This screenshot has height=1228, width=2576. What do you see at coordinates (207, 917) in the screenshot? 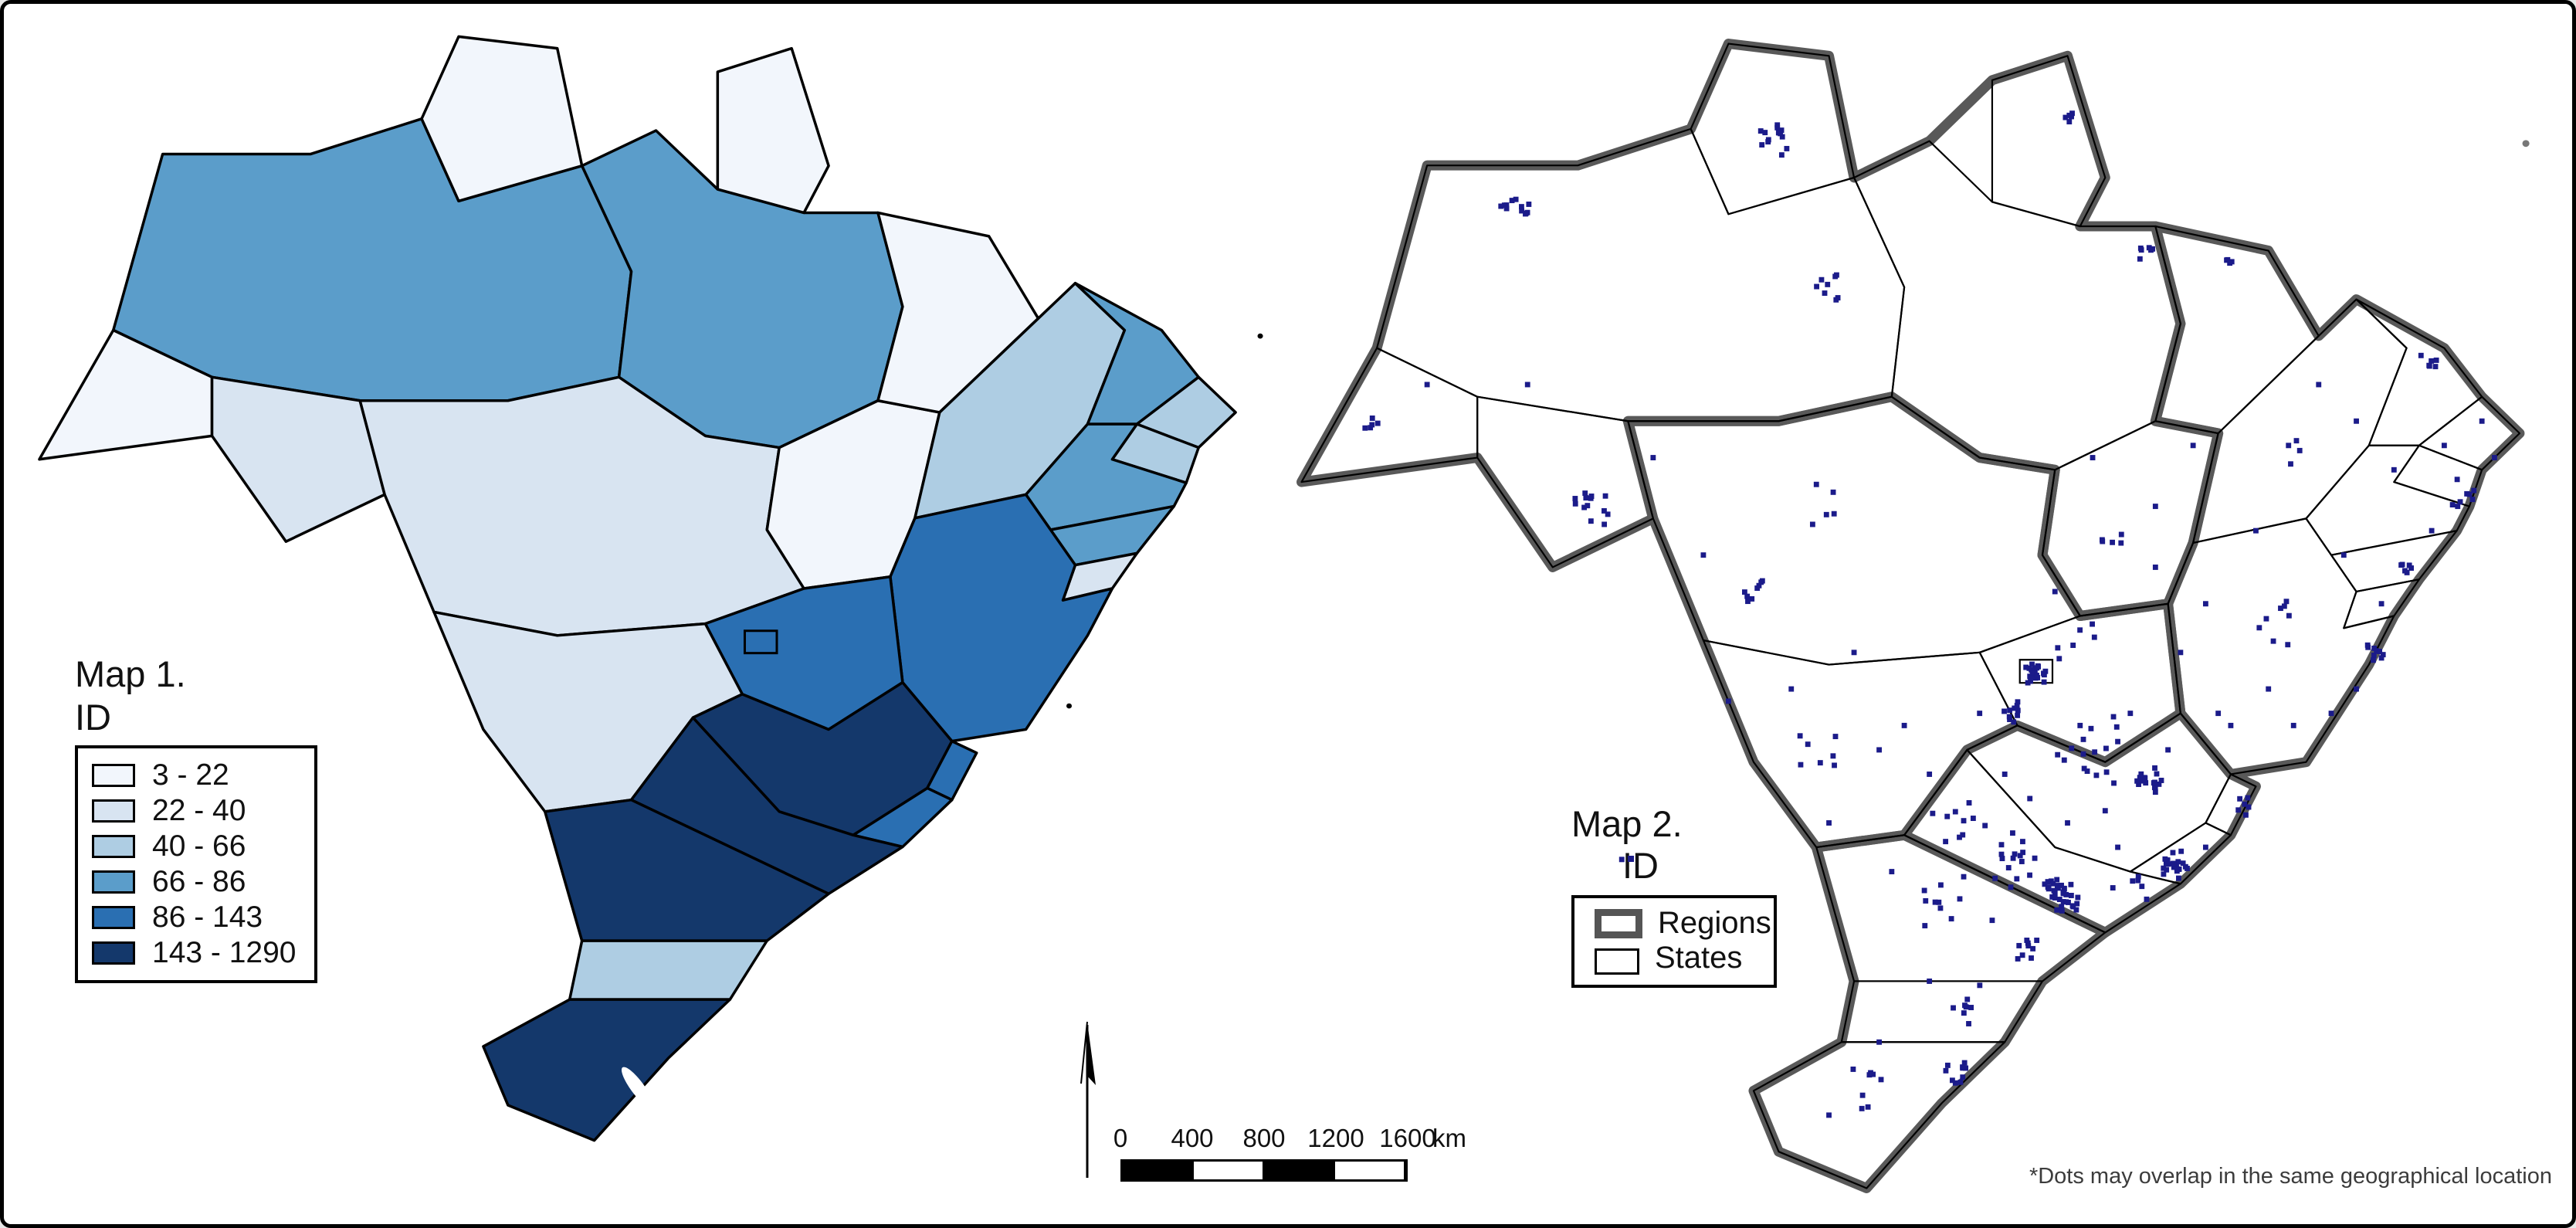
I see `map1-legend-label: 86 - 143` at bounding box center [207, 917].